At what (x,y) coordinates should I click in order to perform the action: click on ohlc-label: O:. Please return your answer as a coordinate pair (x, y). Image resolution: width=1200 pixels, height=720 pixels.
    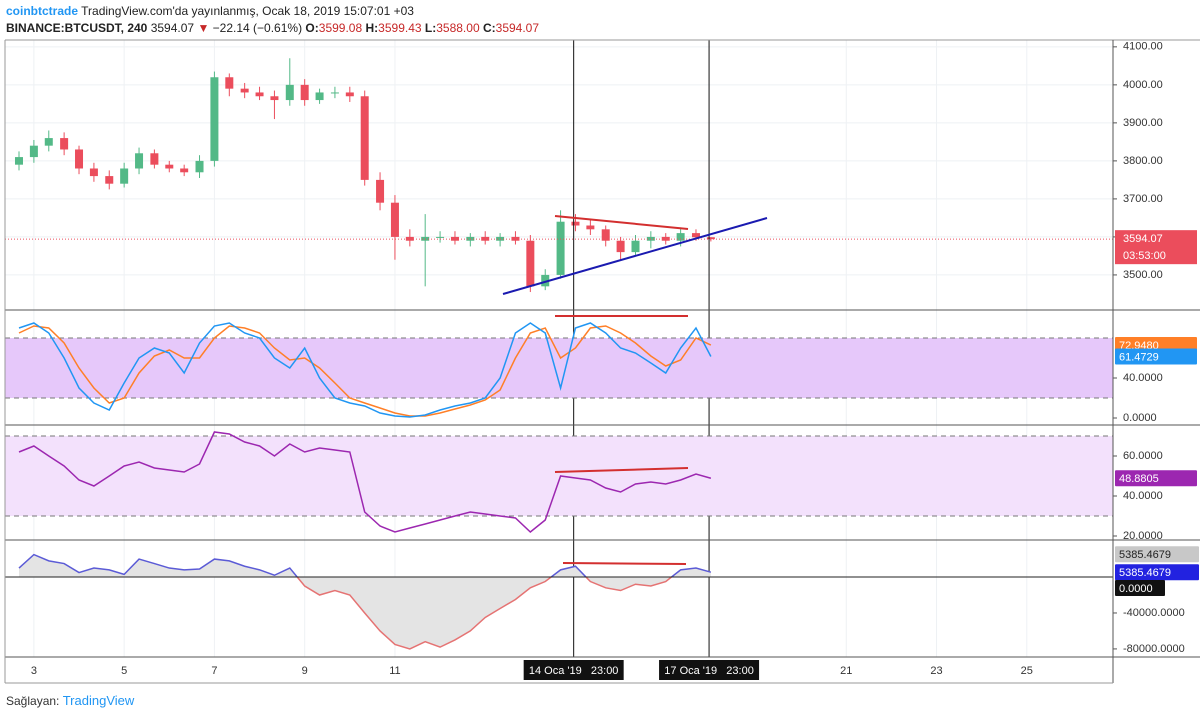
    Looking at the image, I should click on (312, 28).